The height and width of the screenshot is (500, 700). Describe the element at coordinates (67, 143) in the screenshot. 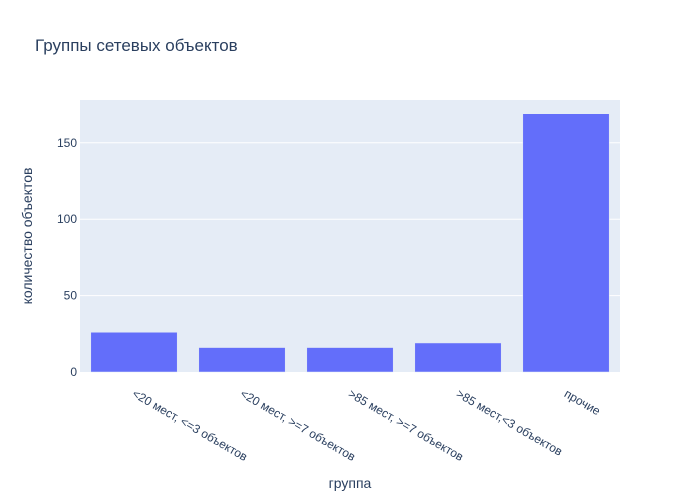

I see `y-tick-label: 150` at that location.